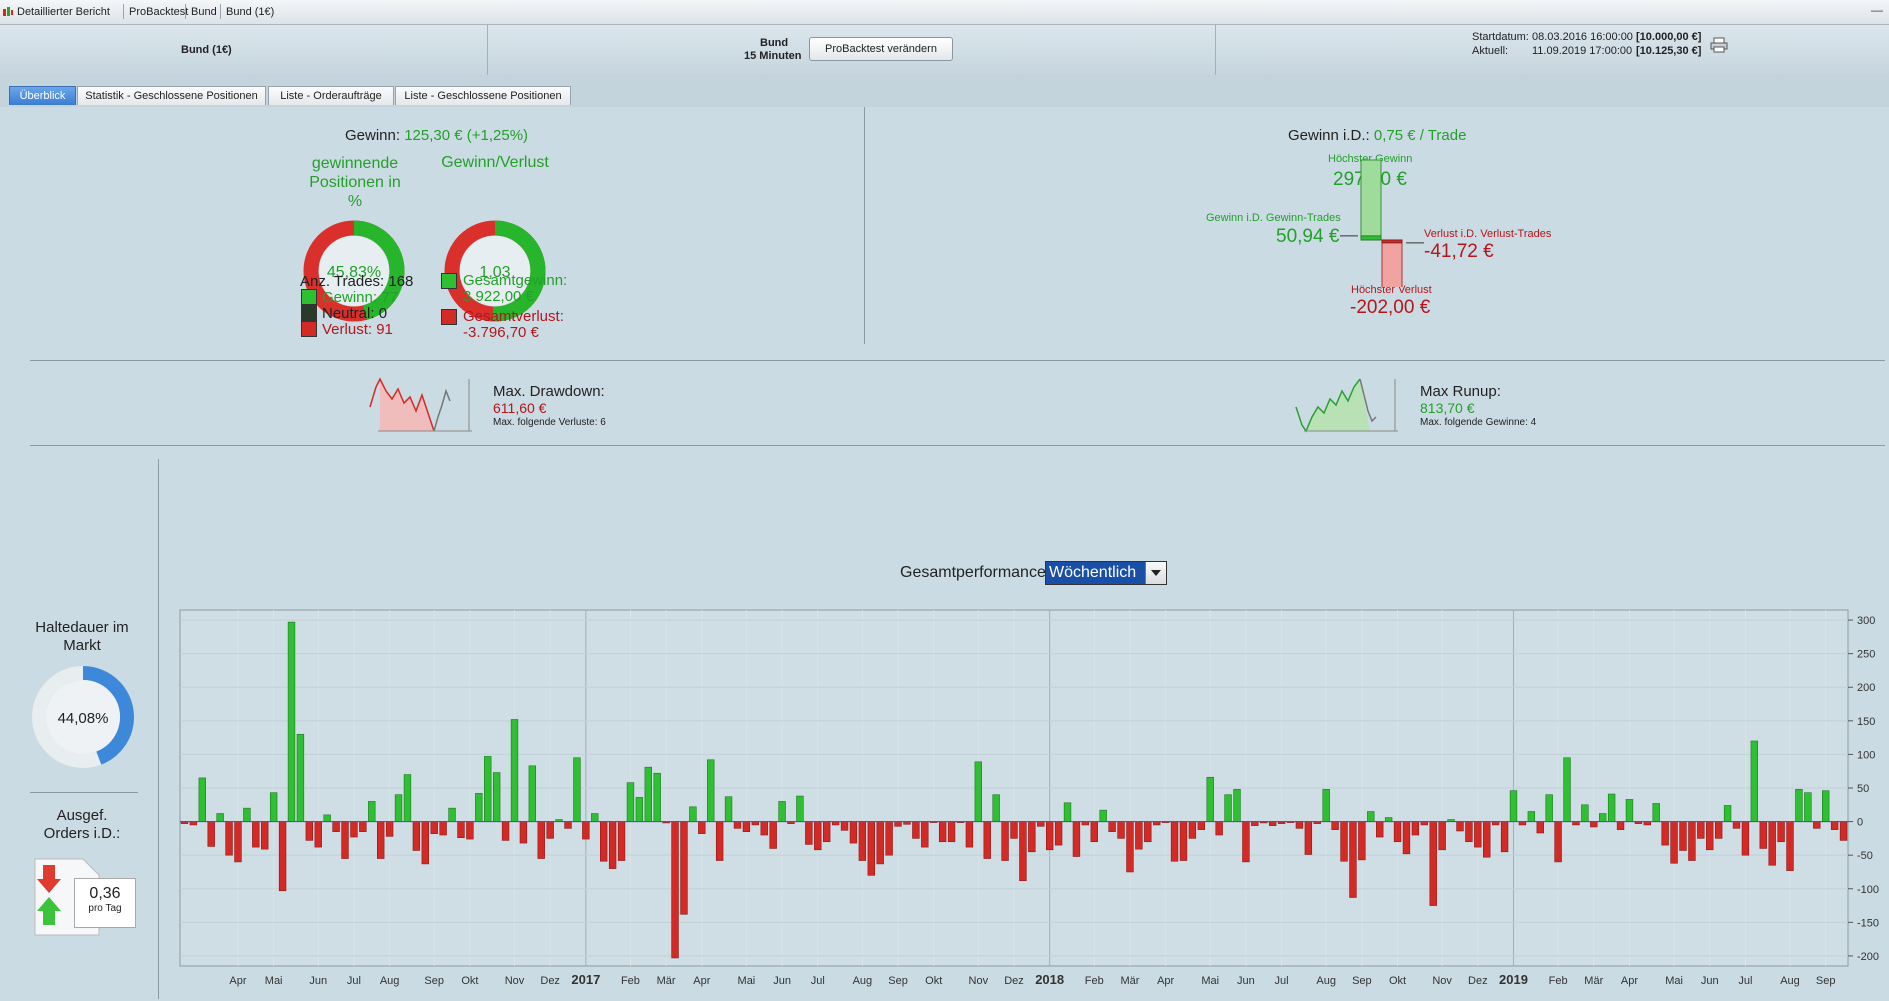 This screenshot has height=1001, width=1889. I want to click on donut-value: 45,83%, so click(354, 272).